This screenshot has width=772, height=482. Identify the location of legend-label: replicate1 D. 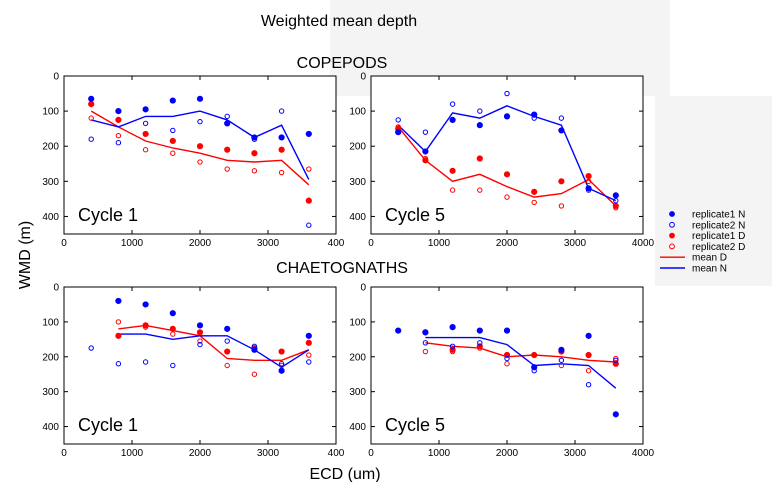
(718, 236).